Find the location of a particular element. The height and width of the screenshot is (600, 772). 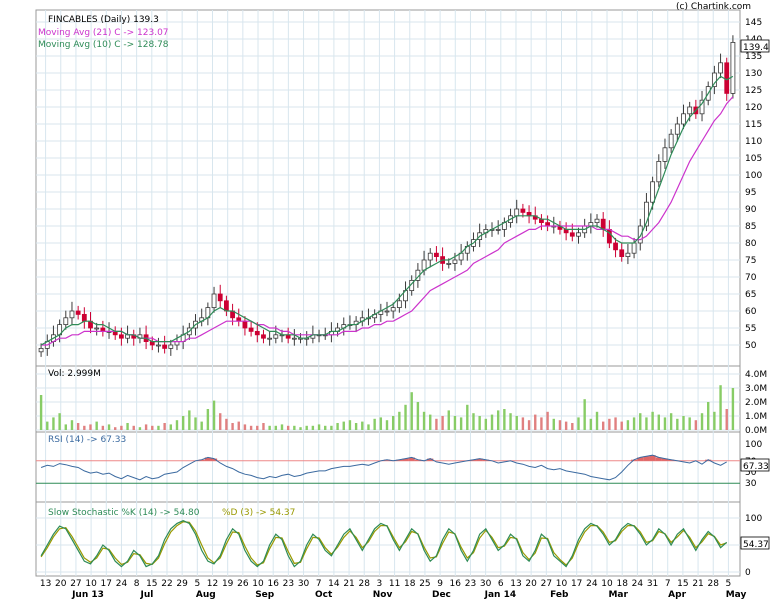

x-month-label: Jan 14 is located at coordinates (500, 595).